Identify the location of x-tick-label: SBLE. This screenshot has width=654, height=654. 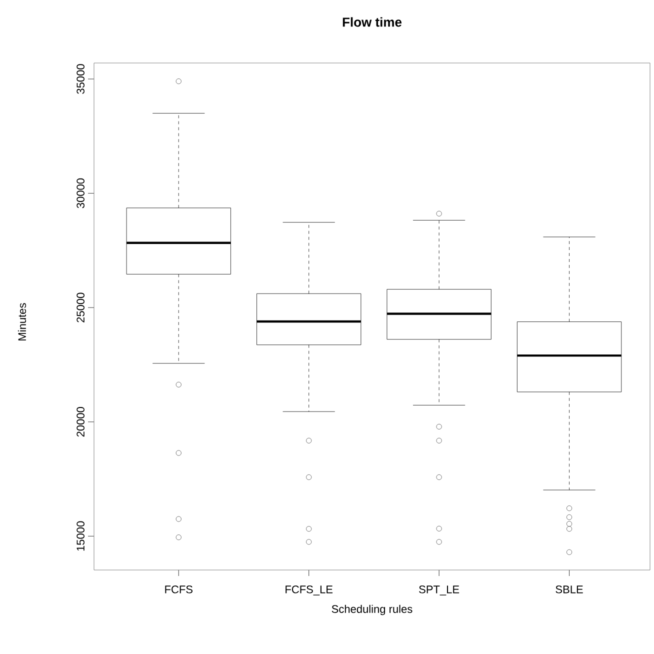
(569, 590).